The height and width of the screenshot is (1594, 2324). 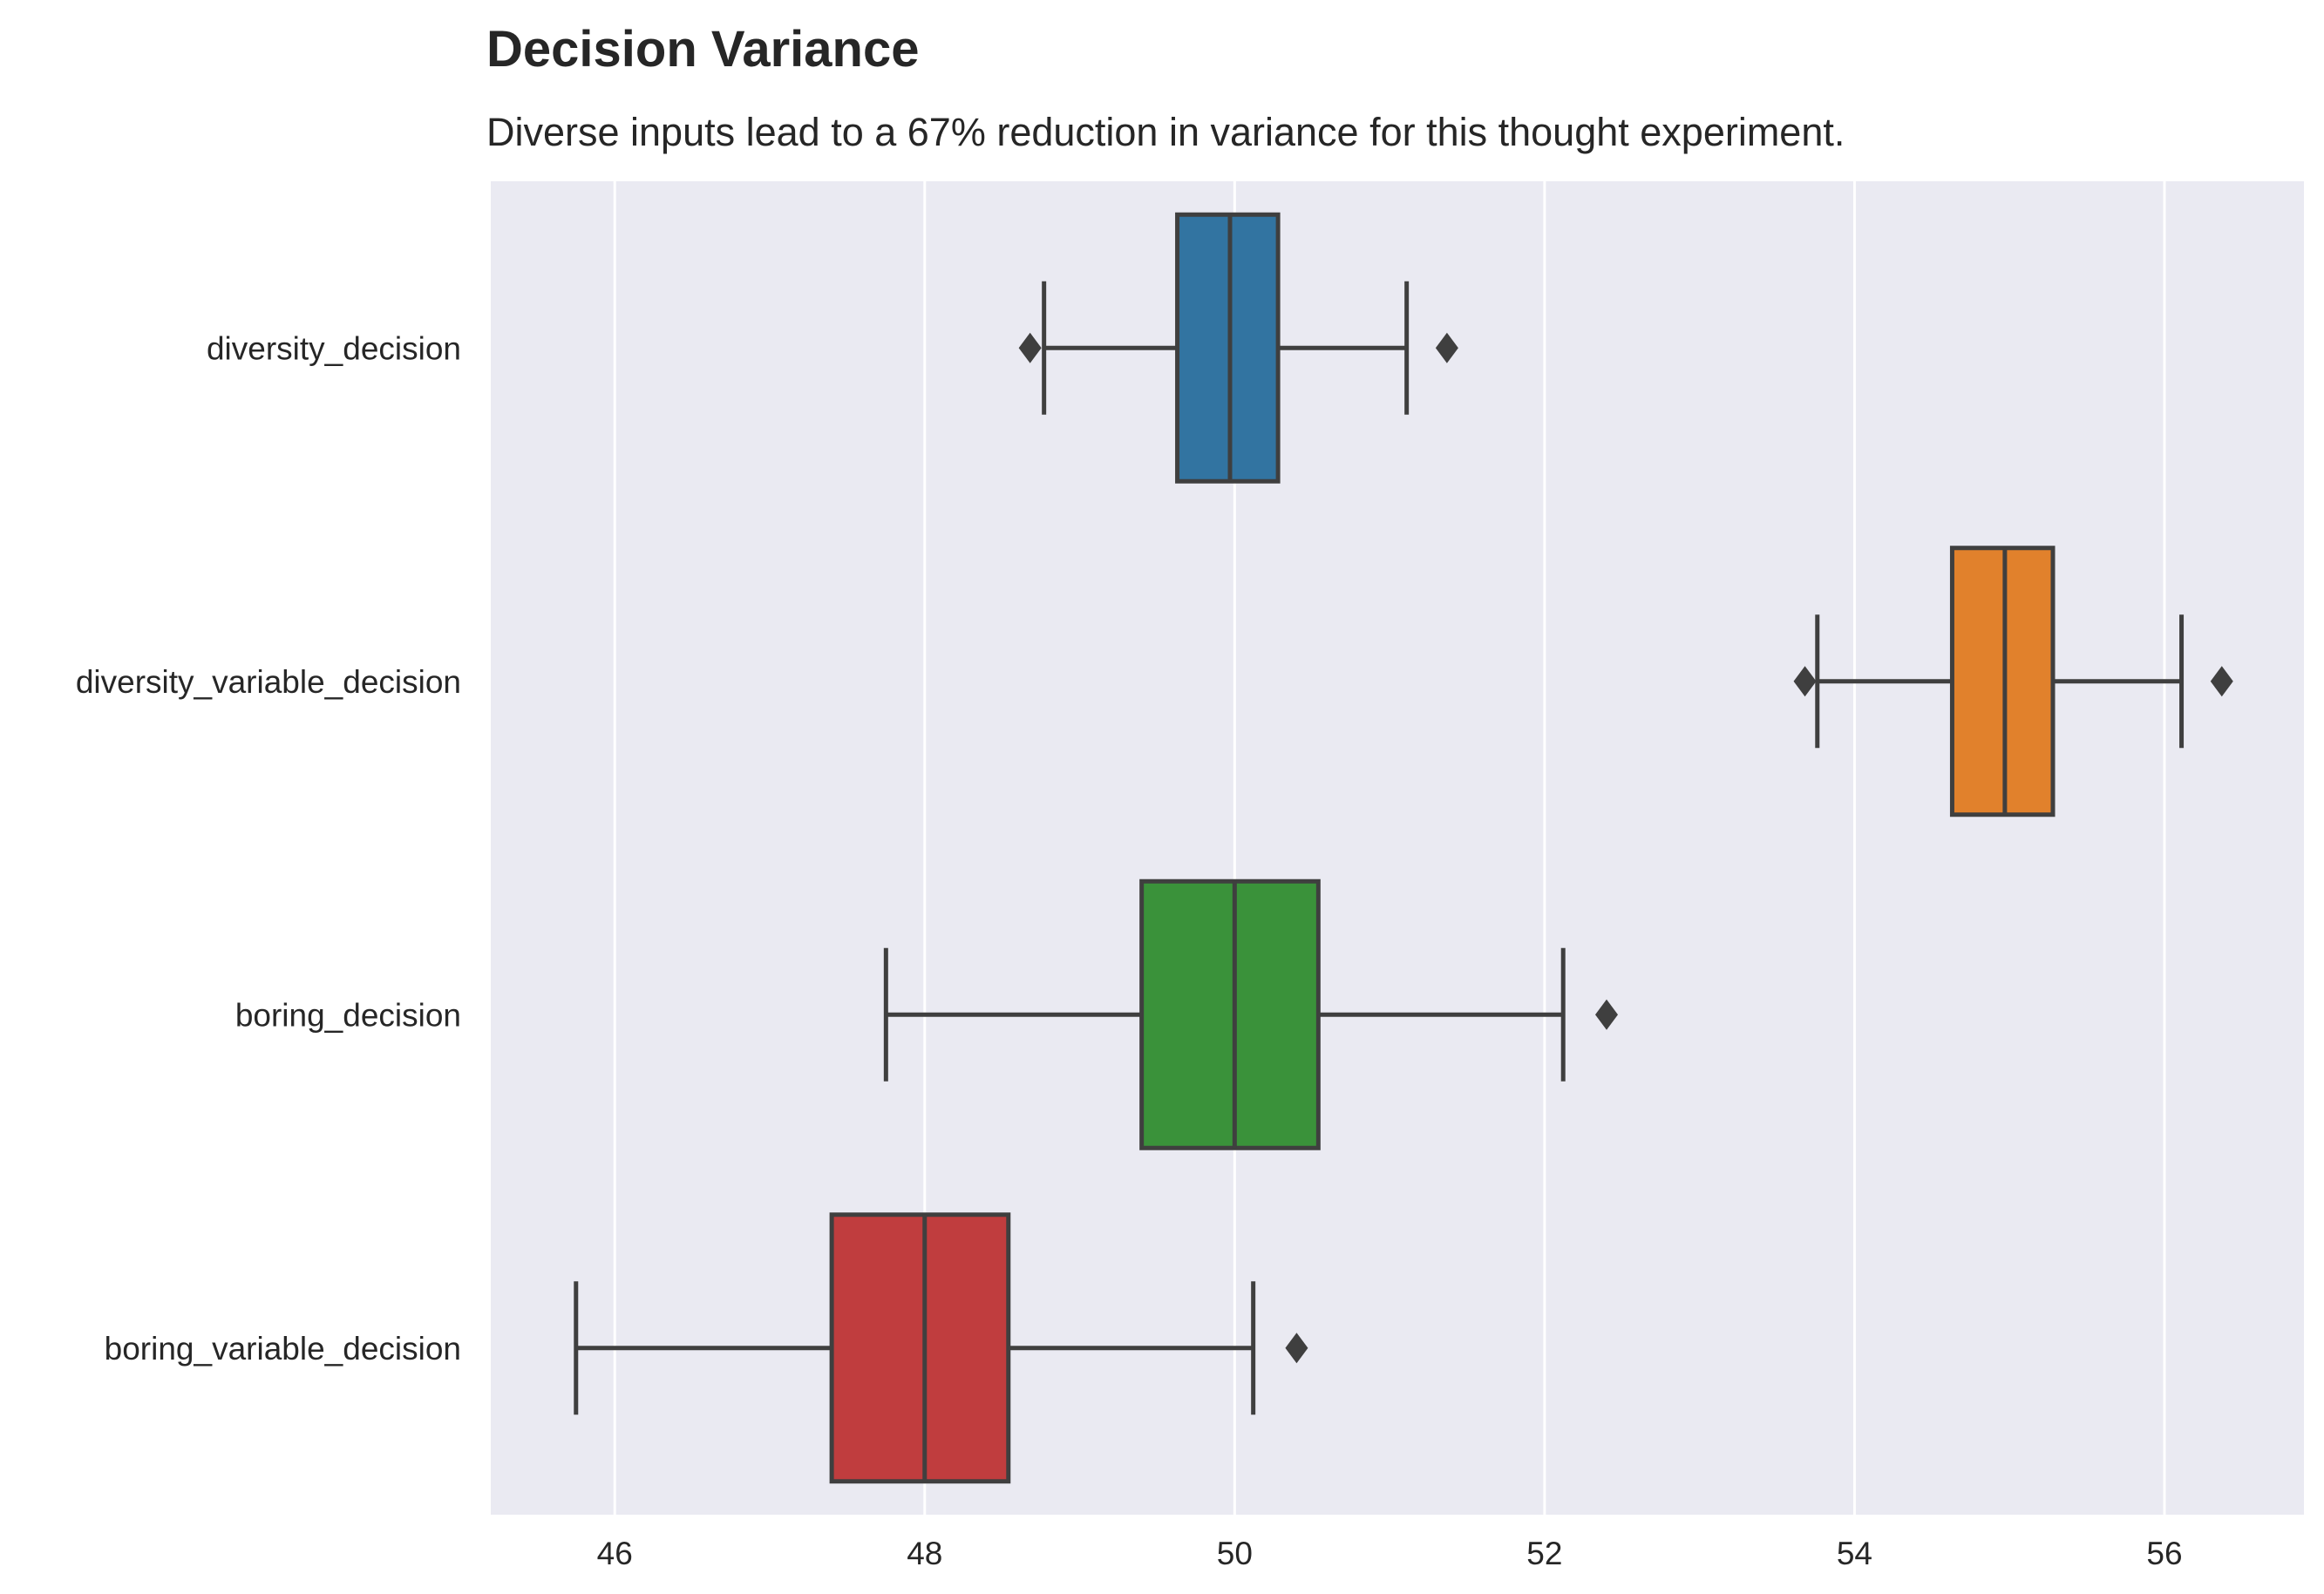 What do you see at coordinates (2164, 1554) in the screenshot?
I see `x-tick-label: 56` at bounding box center [2164, 1554].